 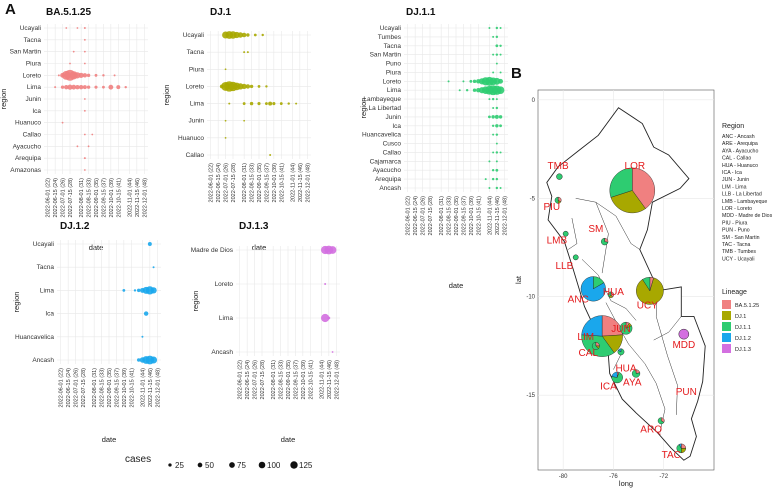 I want to click on region-legend-item: LLB - La Libertad, so click(x=742, y=195).